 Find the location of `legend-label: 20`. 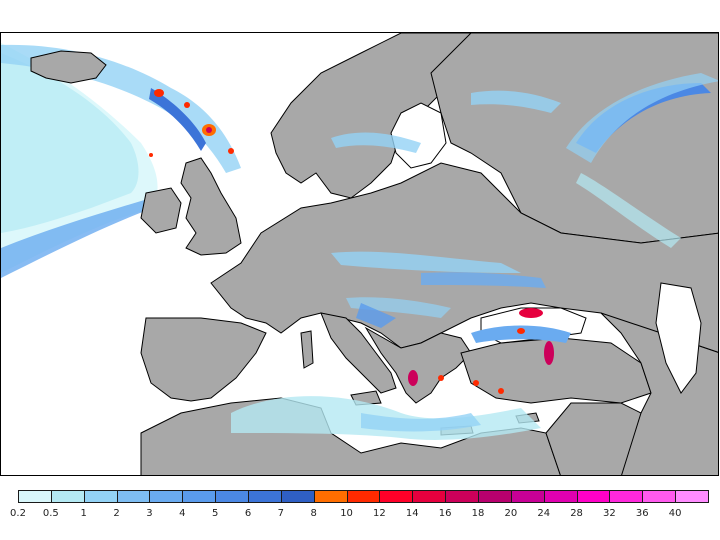

legend-label: 20 is located at coordinates (511, 513).